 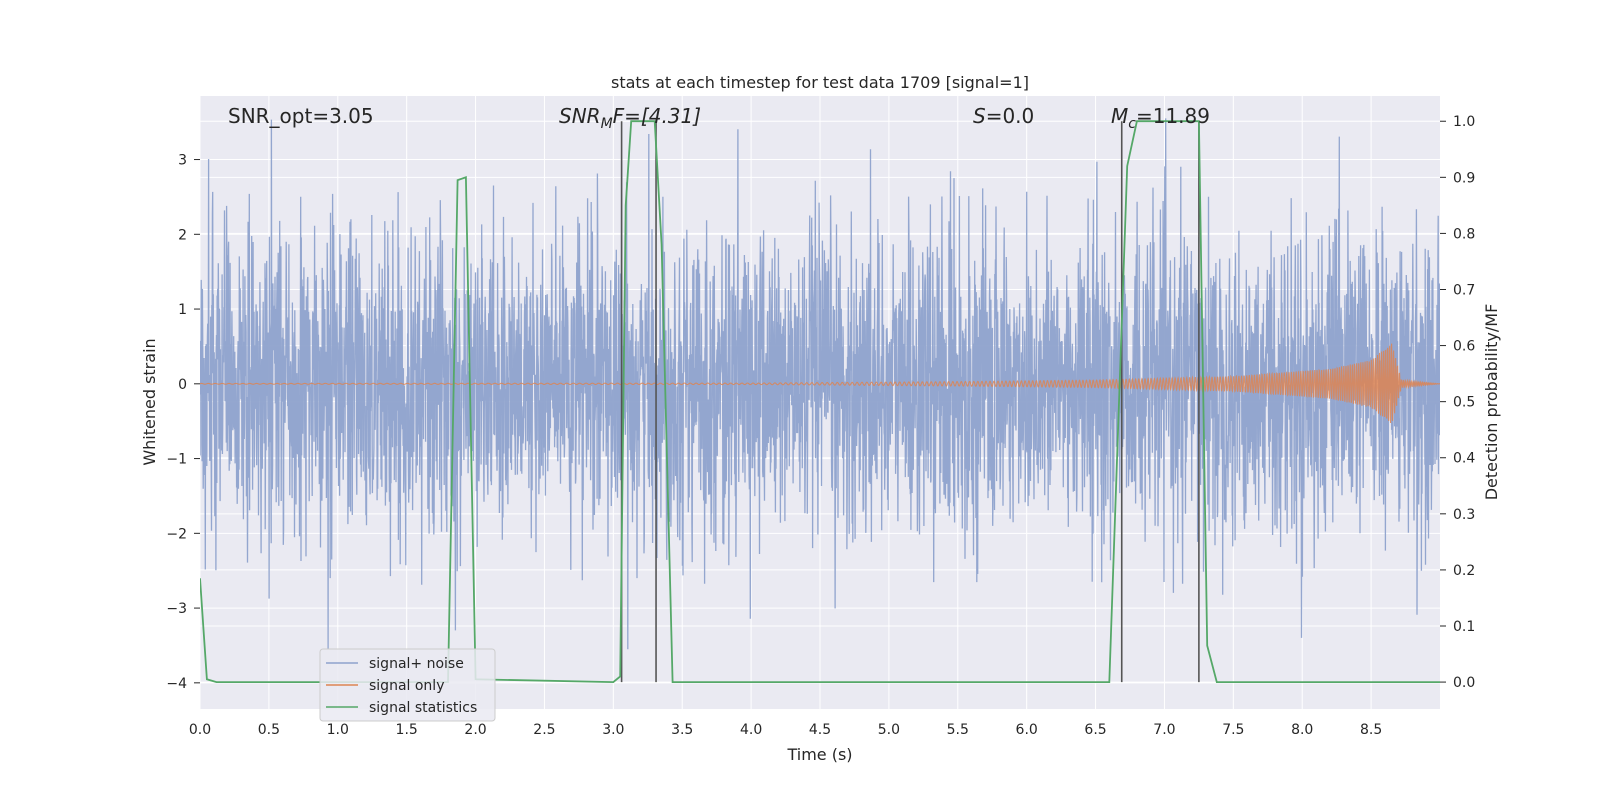 What do you see at coordinates (1464, 571) in the screenshot?
I see `y-right-tick-label: 0.2` at bounding box center [1464, 571].